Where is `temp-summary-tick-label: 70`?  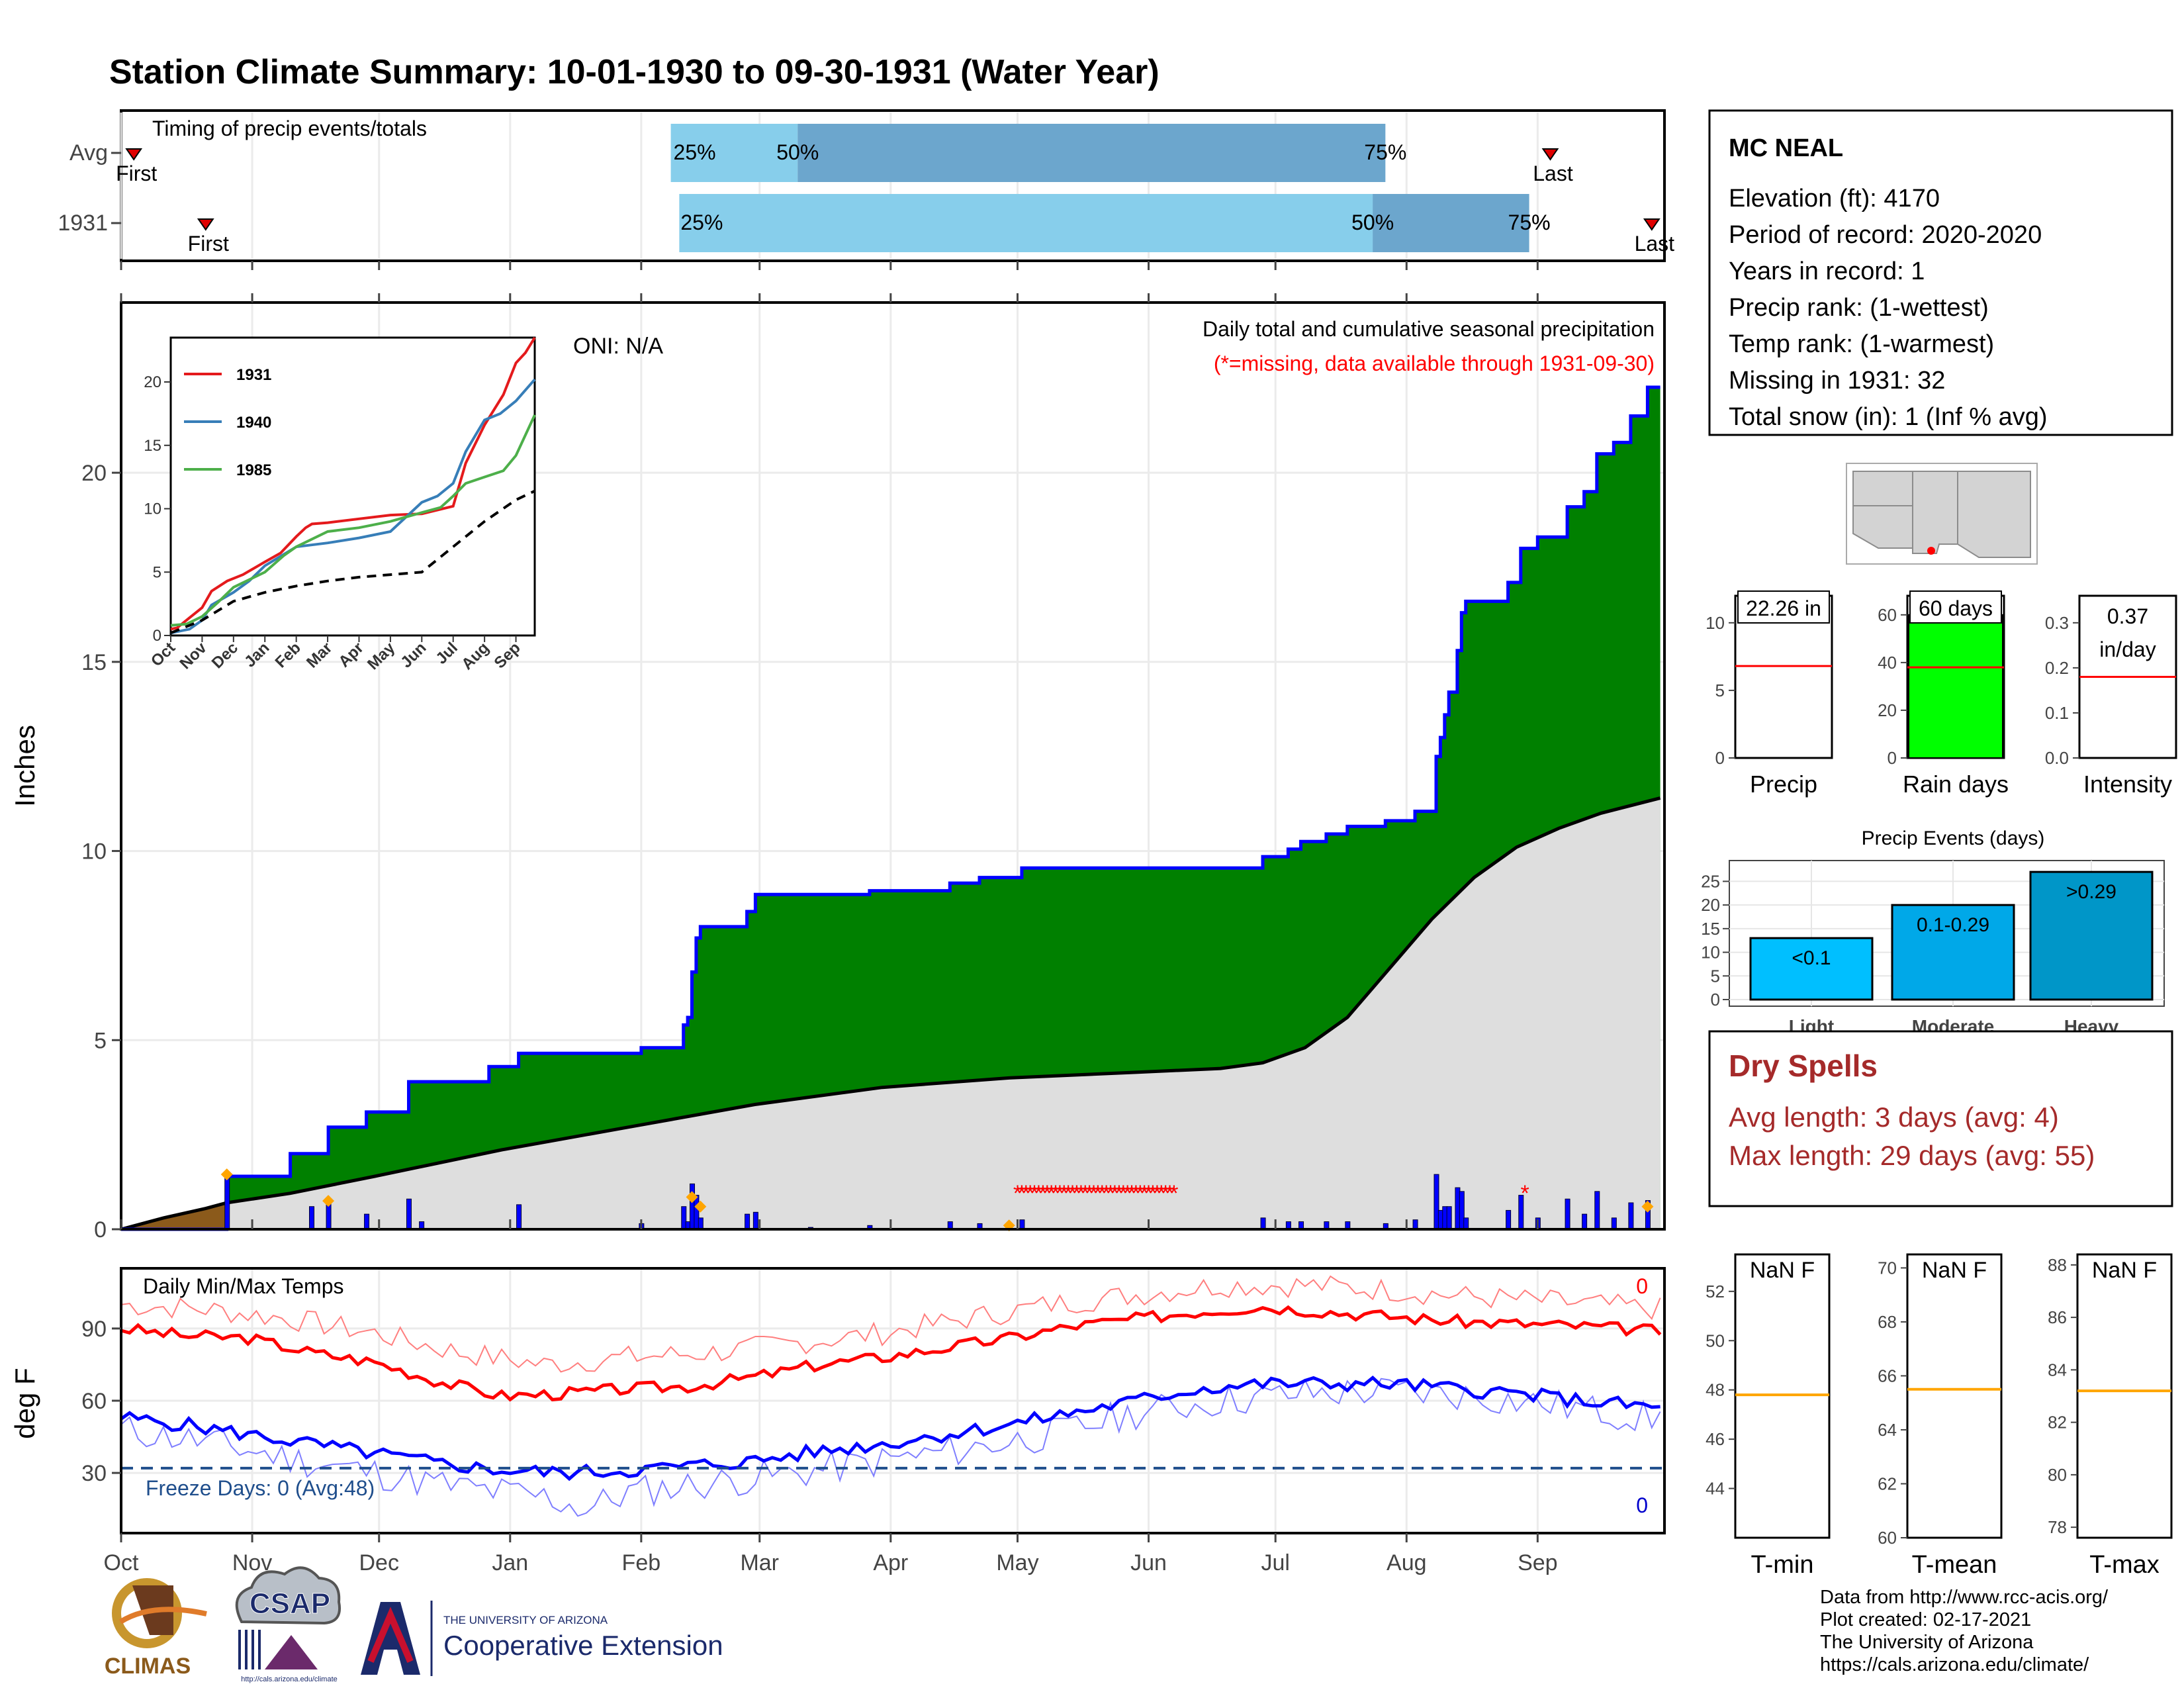
temp-summary-tick-label: 70 is located at coordinates (1888, 1268).